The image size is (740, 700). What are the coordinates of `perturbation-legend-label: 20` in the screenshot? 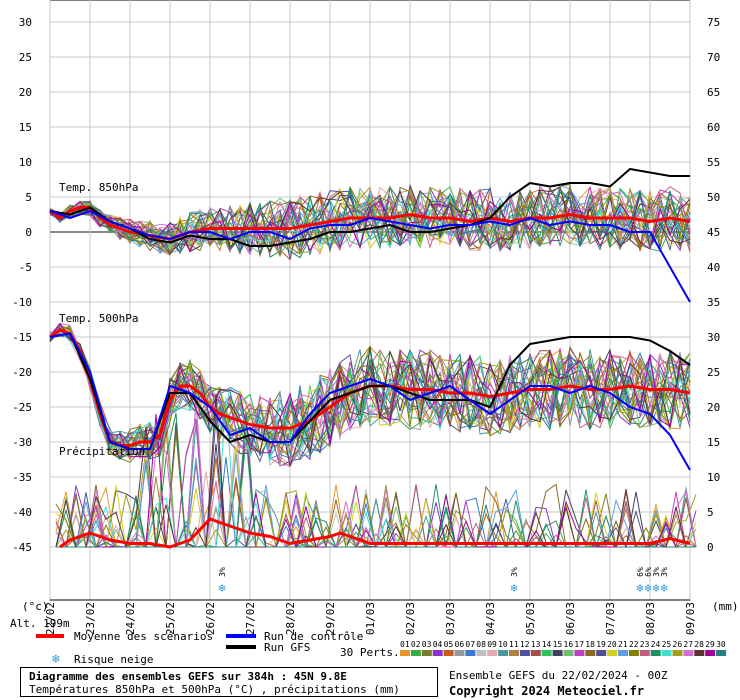 It's located at (612, 644).